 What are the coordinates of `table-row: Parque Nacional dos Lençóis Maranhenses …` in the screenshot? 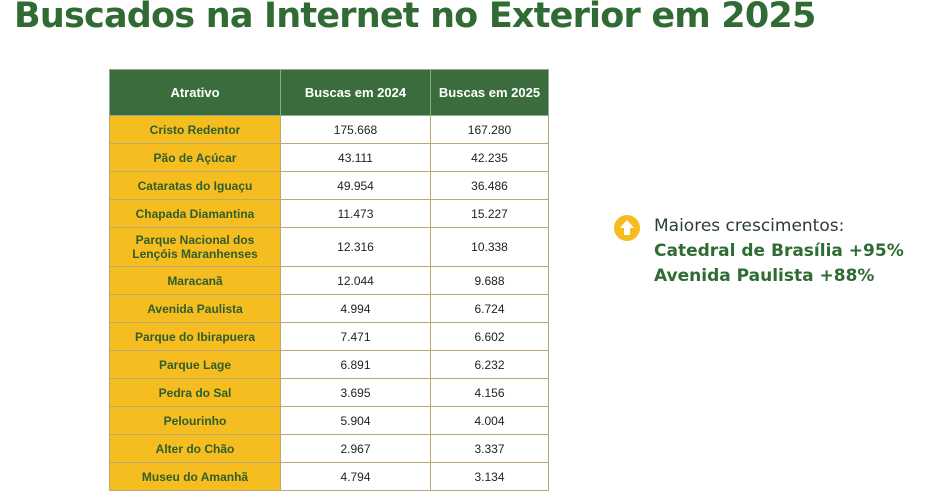 It's located at (329, 247).